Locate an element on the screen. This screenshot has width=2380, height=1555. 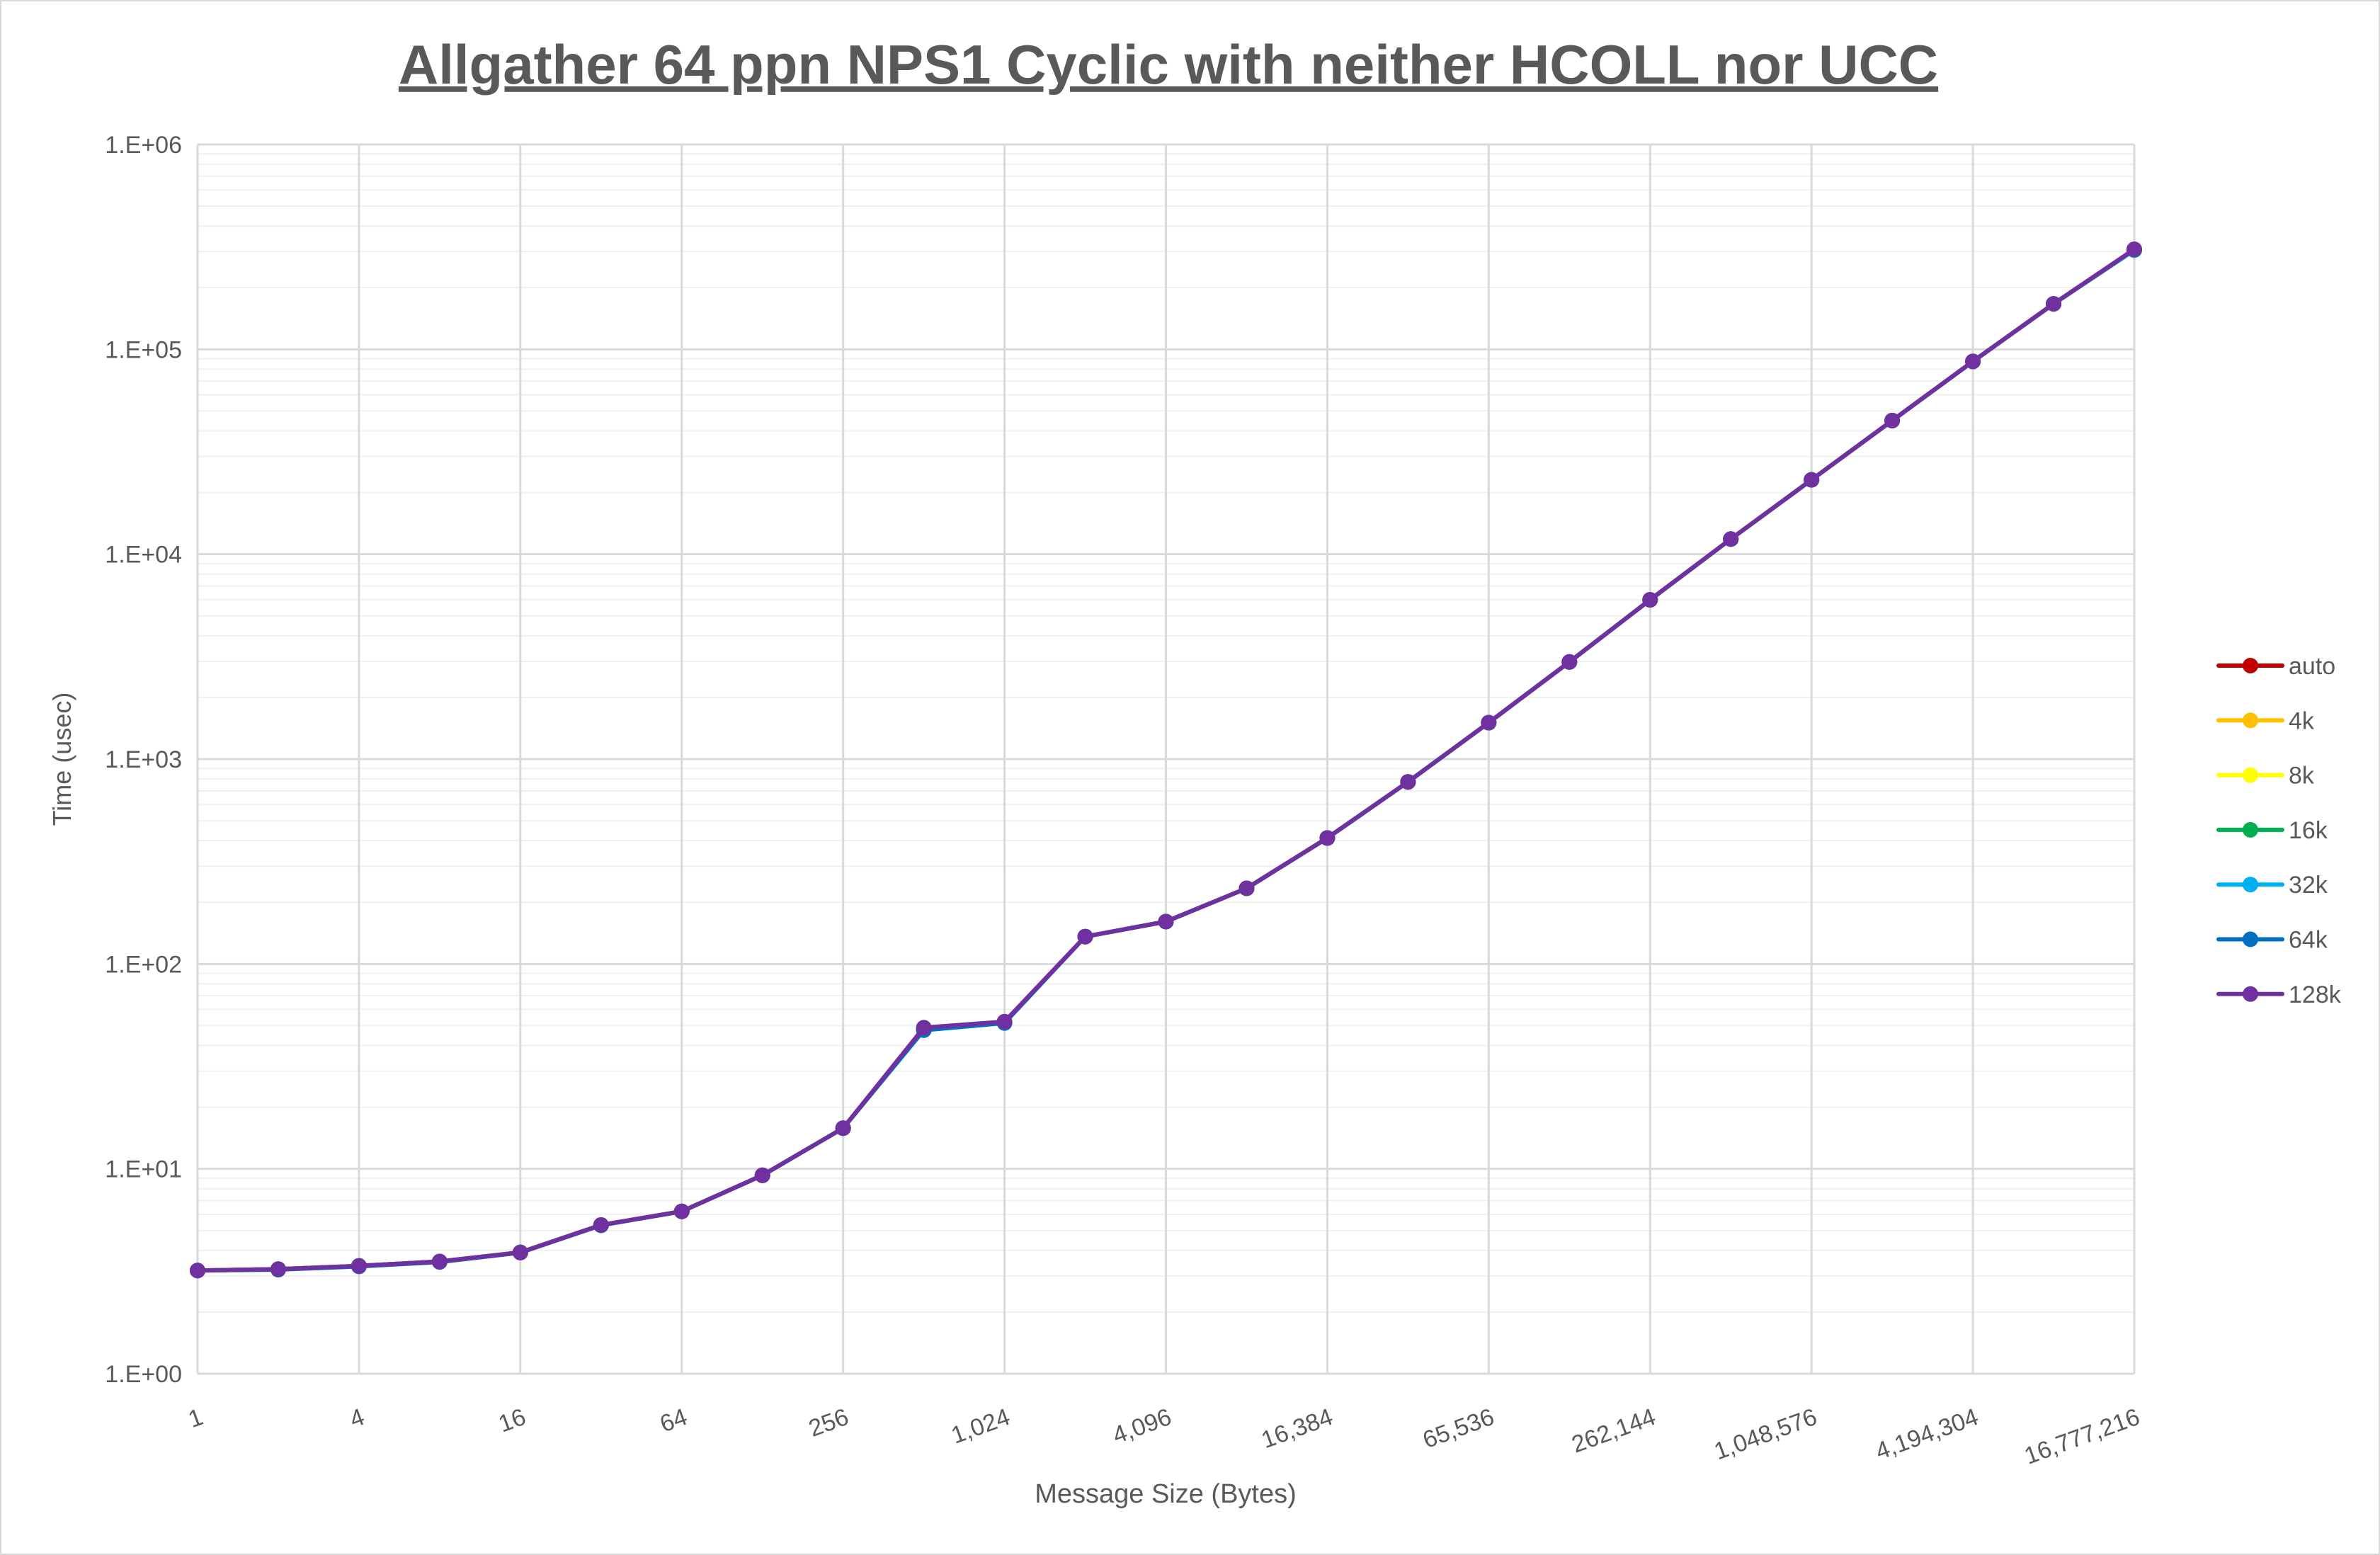
y-tick-label: 1.E+04 is located at coordinates (143, 555).